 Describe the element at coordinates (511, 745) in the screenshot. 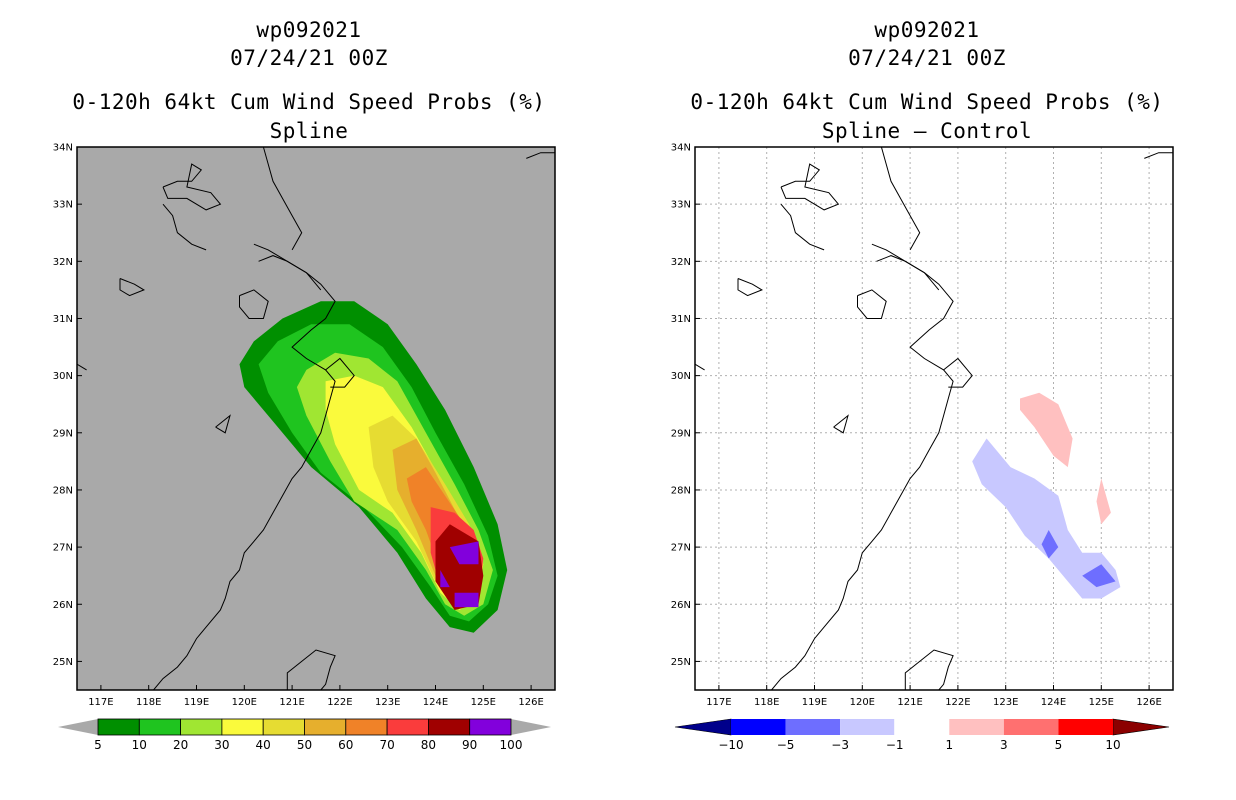

I see `colorbar-label: 100` at that location.